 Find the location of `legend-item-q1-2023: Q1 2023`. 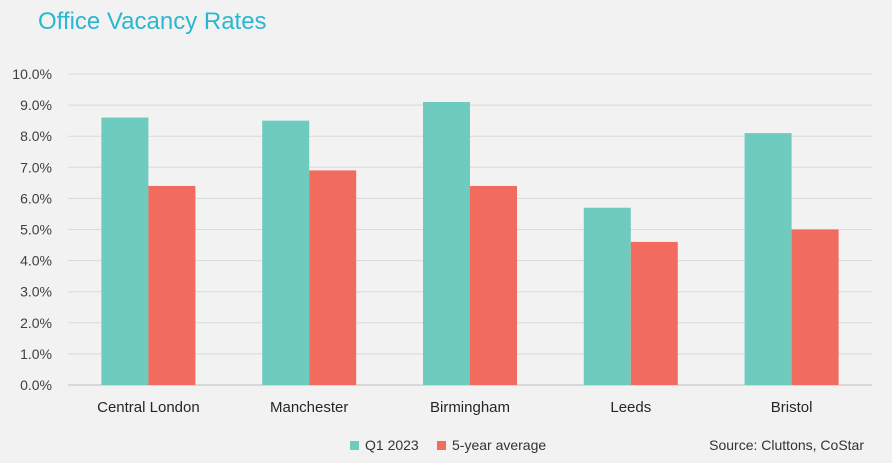

legend-item-q1-2023: Q1 2023 is located at coordinates (384, 445).